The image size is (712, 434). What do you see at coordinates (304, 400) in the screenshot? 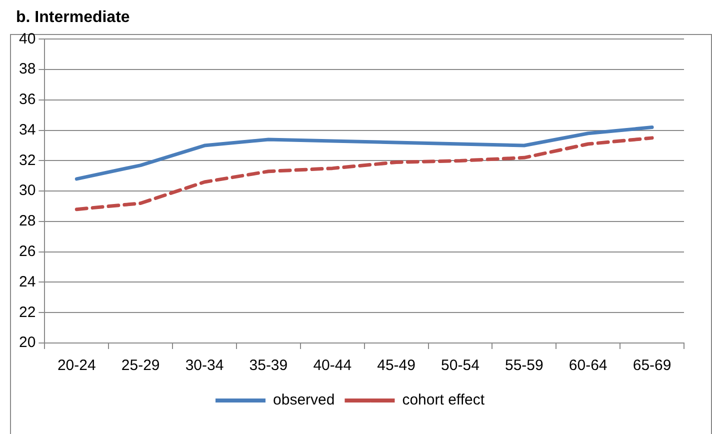
I see `legend-label: observed` at bounding box center [304, 400].